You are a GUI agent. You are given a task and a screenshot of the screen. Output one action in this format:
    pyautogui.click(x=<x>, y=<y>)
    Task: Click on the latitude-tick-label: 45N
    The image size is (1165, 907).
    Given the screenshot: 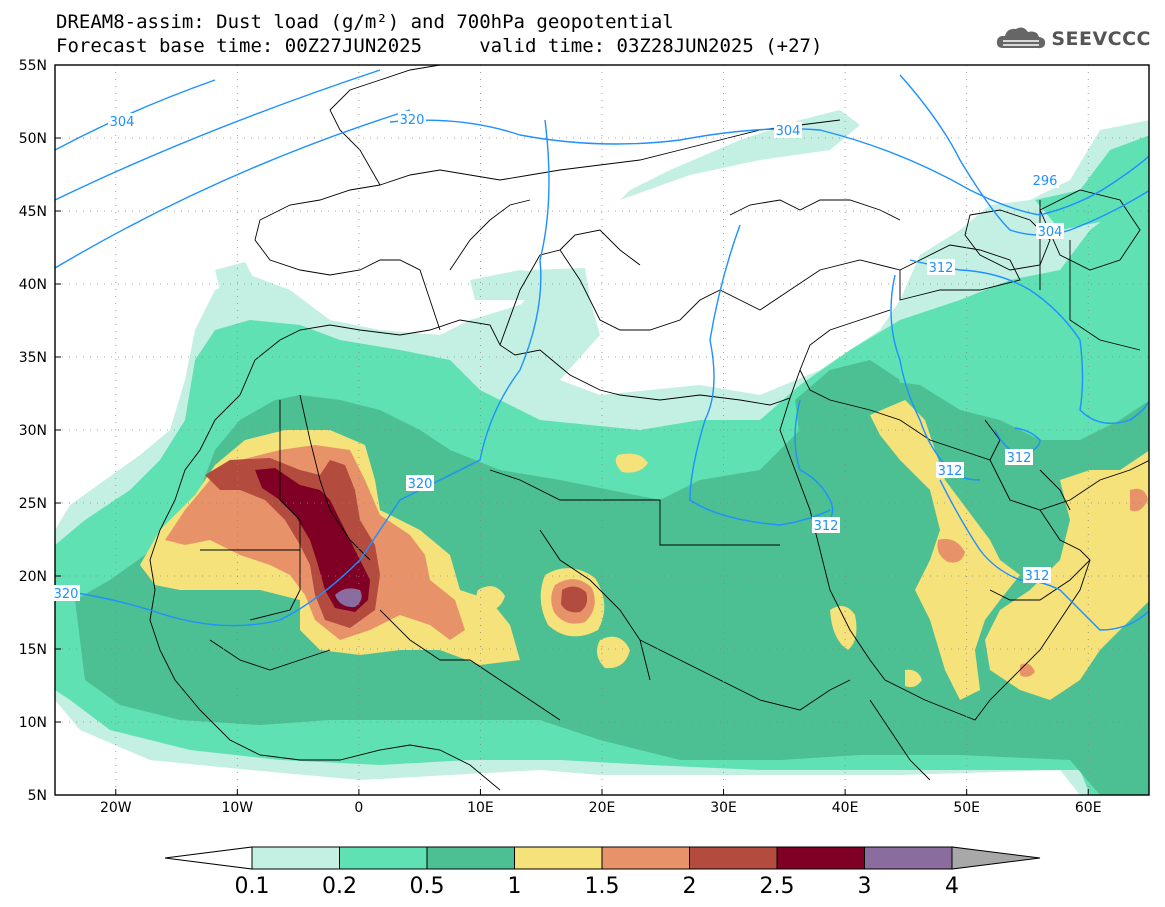 What is the action you would take?
    pyautogui.click(x=33, y=212)
    